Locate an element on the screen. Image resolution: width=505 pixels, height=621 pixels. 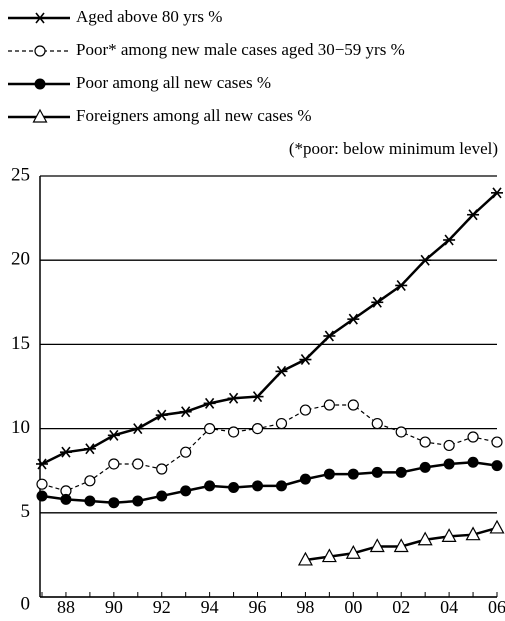
legend-label: Poor among all new cases % is located at coordinates (173, 82).